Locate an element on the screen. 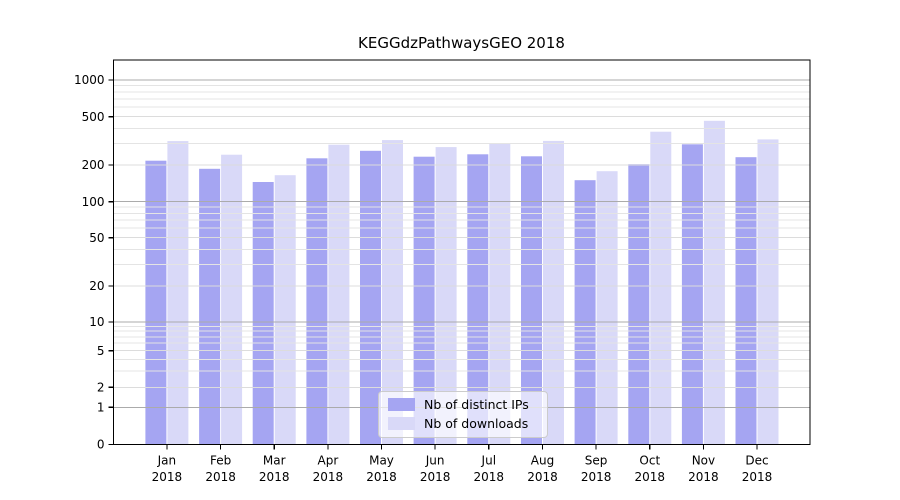  y-tick-label: 200 is located at coordinates (93, 165).